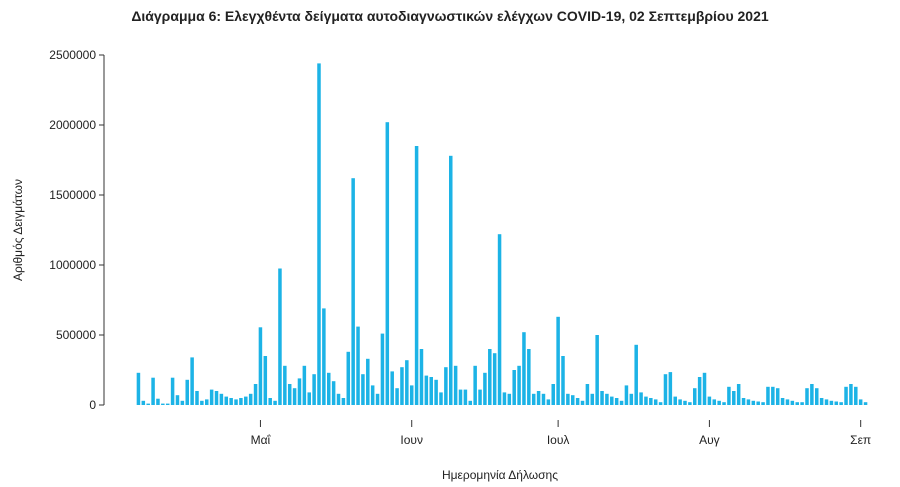 Image resolution: width=900 pixels, height=487 pixels. Describe the element at coordinates (558, 440) in the screenshot. I see `x-tick-label: Ιουλ` at that location.